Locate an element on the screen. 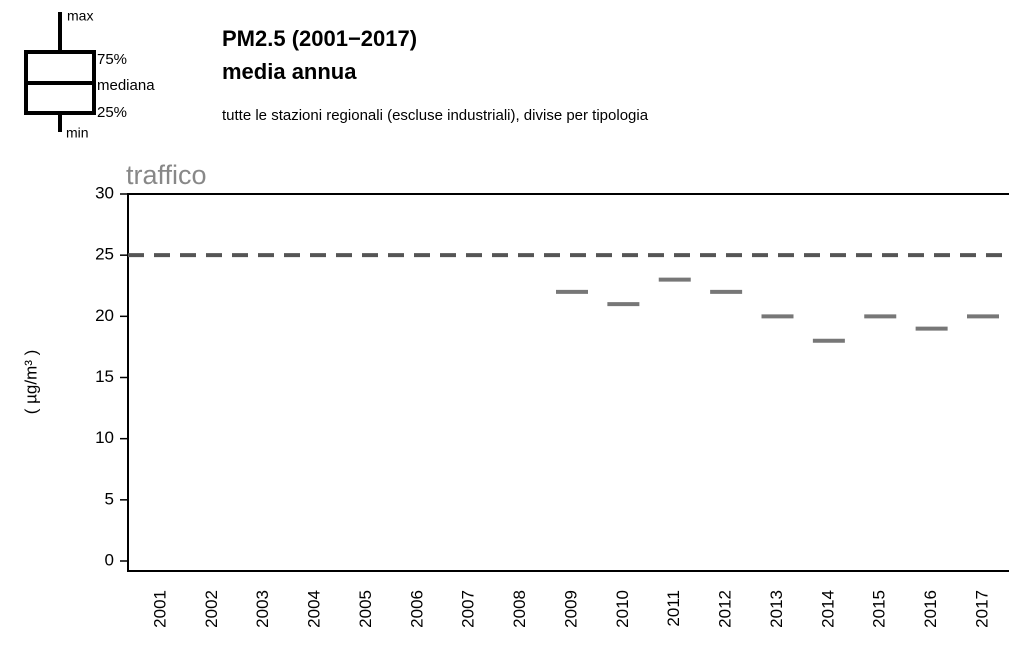 Image resolution: width=1009 pixels, height=659 pixels. x-tick-label: 2012 is located at coordinates (725, 609).